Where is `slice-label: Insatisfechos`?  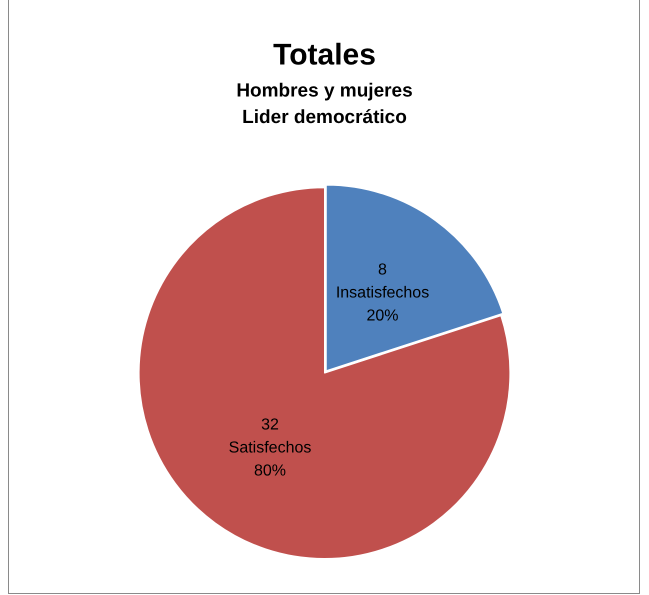
slice-label: Insatisfechos is located at coordinates (383, 293).